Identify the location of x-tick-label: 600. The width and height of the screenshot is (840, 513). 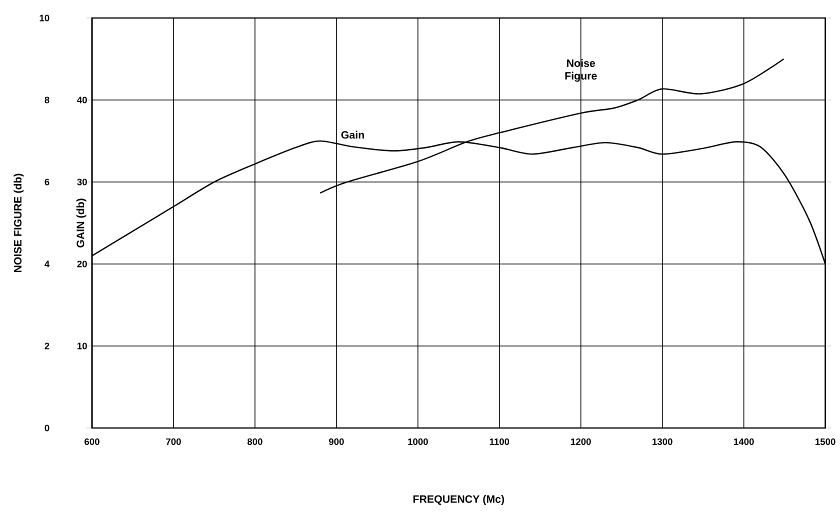
(92, 441).